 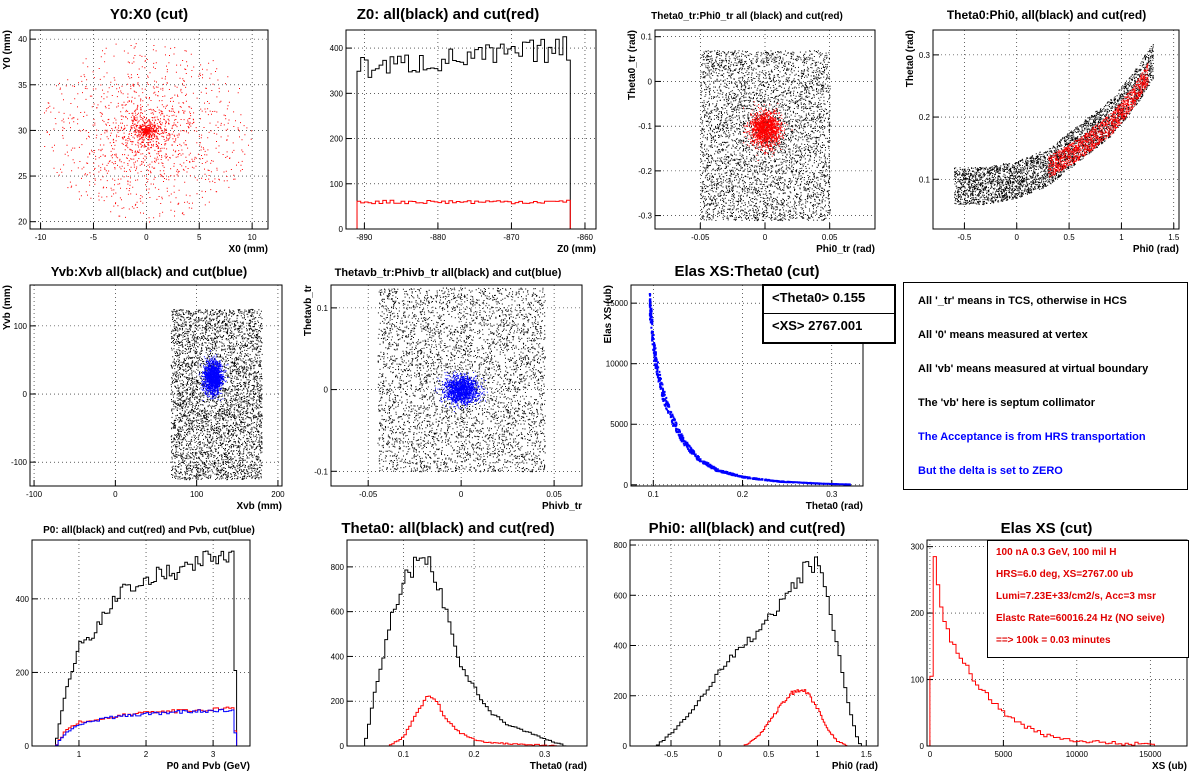 I want to click on y-tick-label: -0.2, so click(x=645, y=171).